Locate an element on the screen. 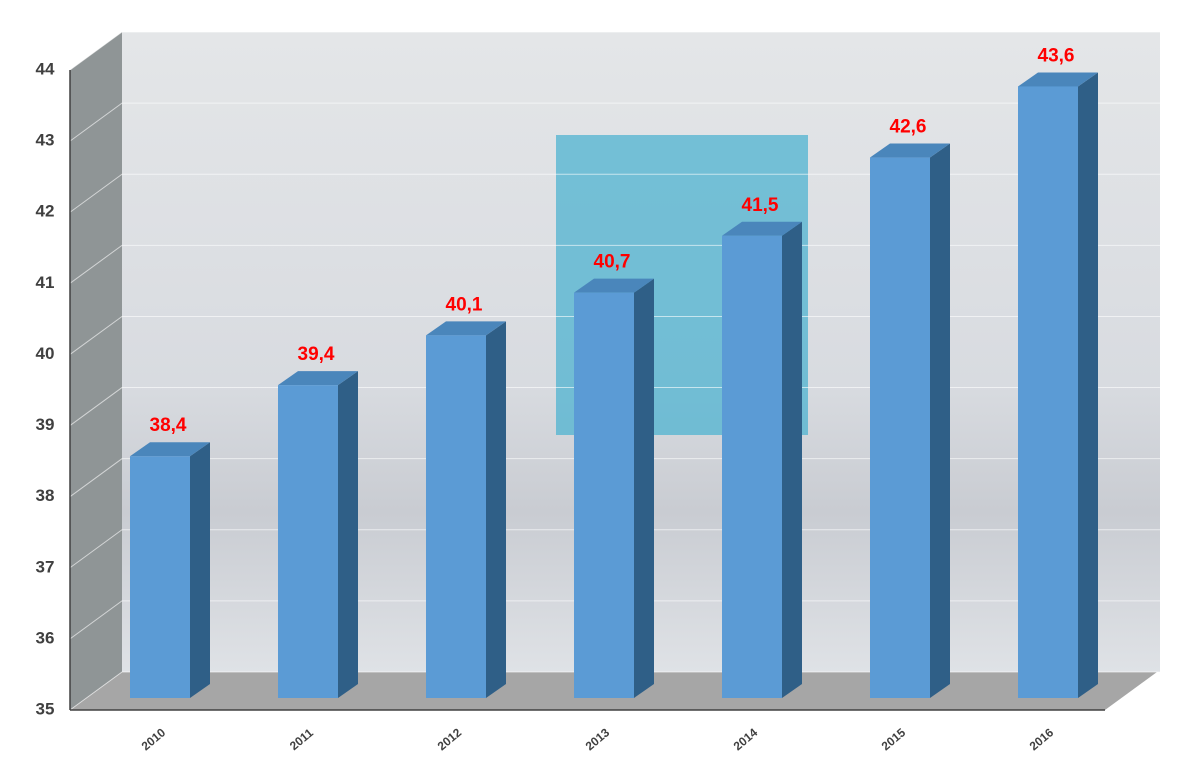 The height and width of the screenshot is (772, 1180). value-label: 43,6 is located at coordinates (1056, 55).